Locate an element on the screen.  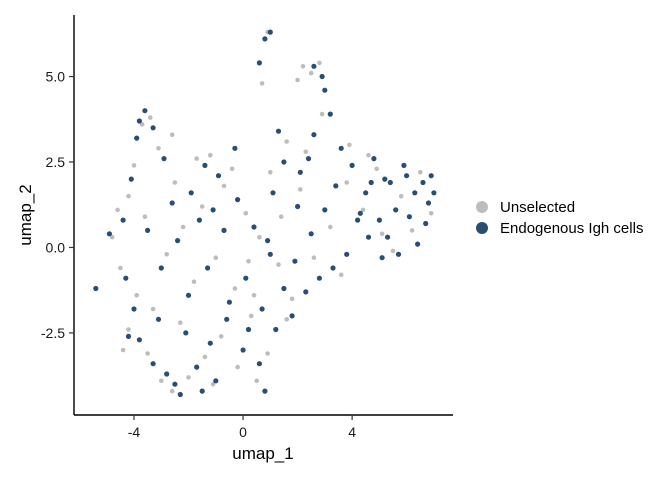
y-ticks: -2.5 0.0 2.5 5.0 is located at coordinates (57, 205).